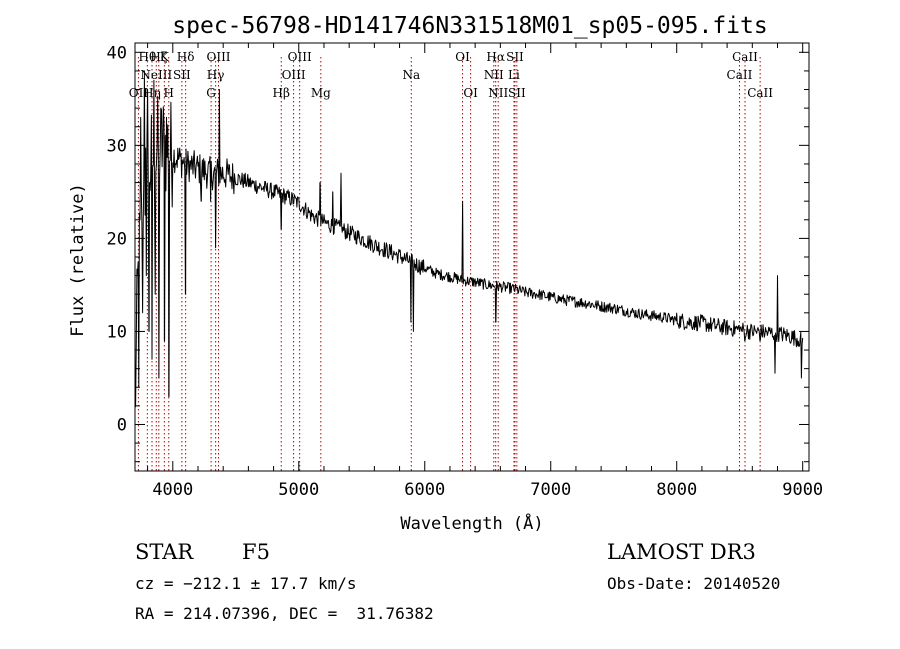 This screenshot has width=900, height=649. I want to click on coordinates: RA = 214.07396, DEC = 31.76382, so click(284, 613).